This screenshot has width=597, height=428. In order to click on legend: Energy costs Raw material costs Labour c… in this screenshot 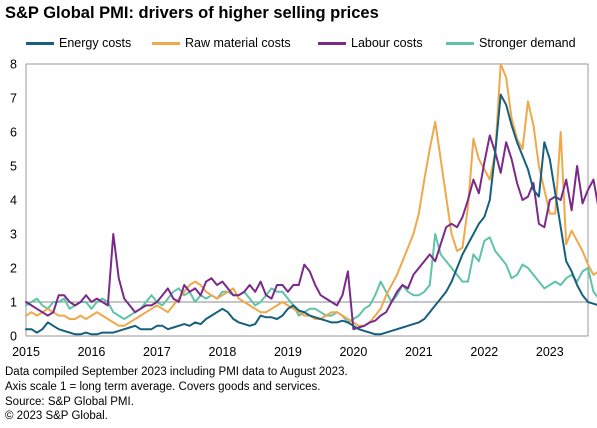, I will do `click(298, 44)`.